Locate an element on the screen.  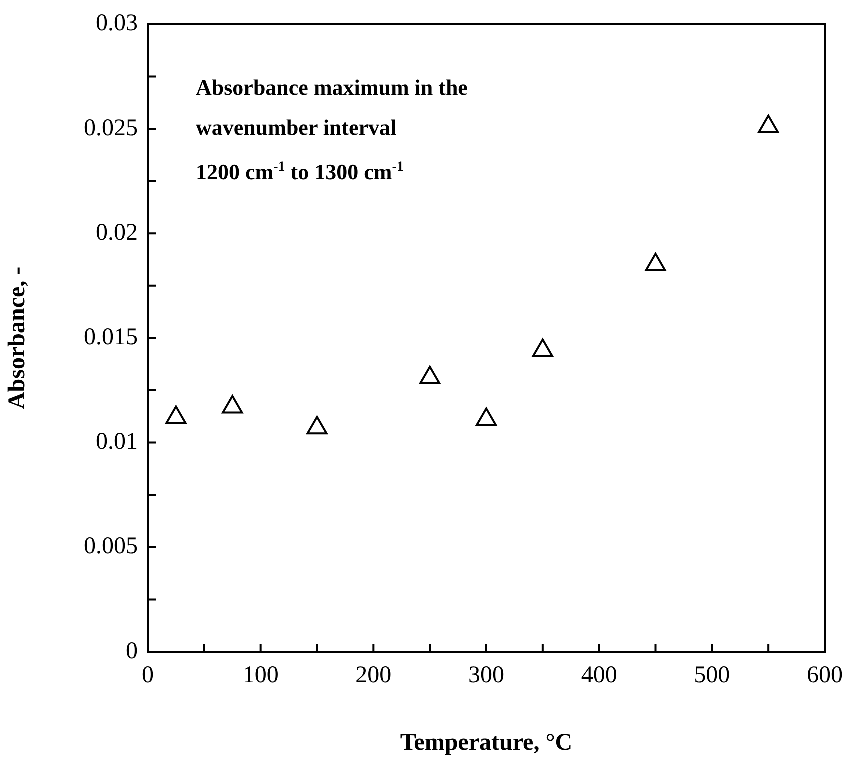
y-tick-label: 0 is located at coordinates (132, 651).